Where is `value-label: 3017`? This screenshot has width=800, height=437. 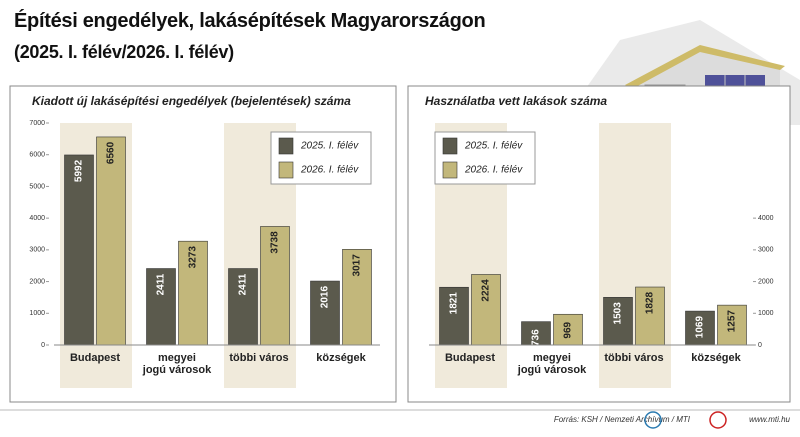
value-label: 3017 is located at coordinates (357, 265).